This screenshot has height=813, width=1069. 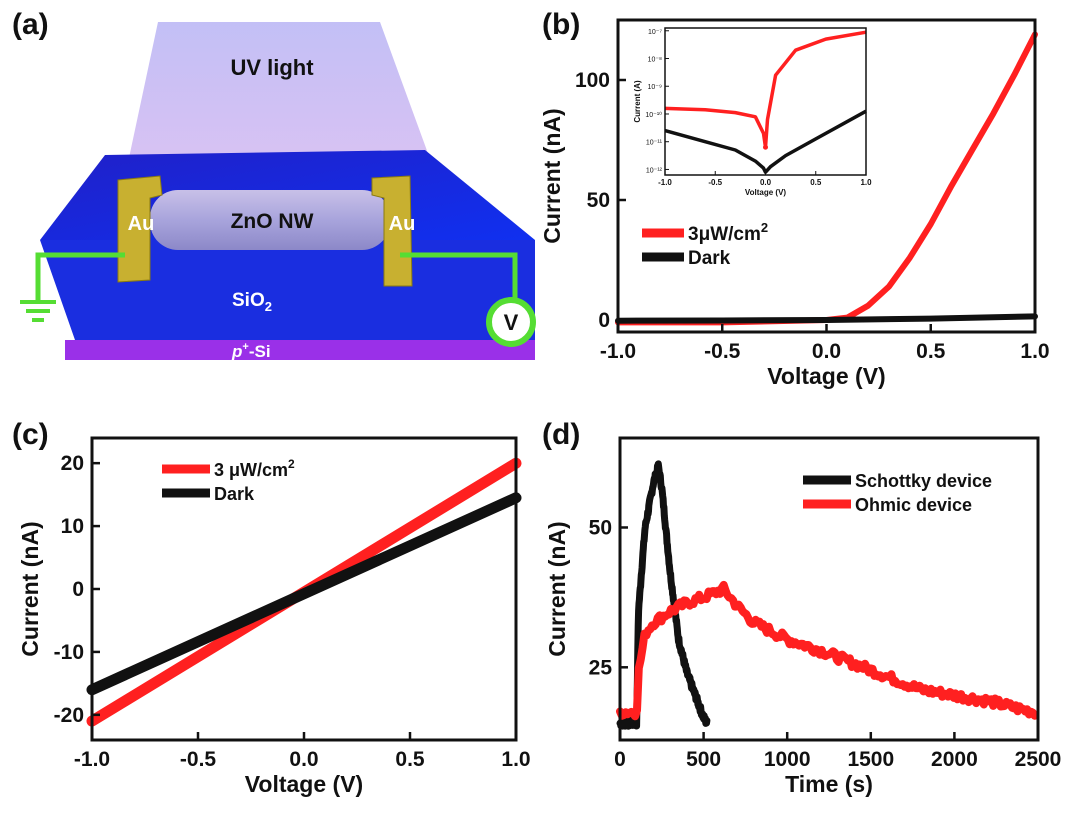 I want to click on inset-x-axis-label: Voltage (V), so click(x=766, y=192).